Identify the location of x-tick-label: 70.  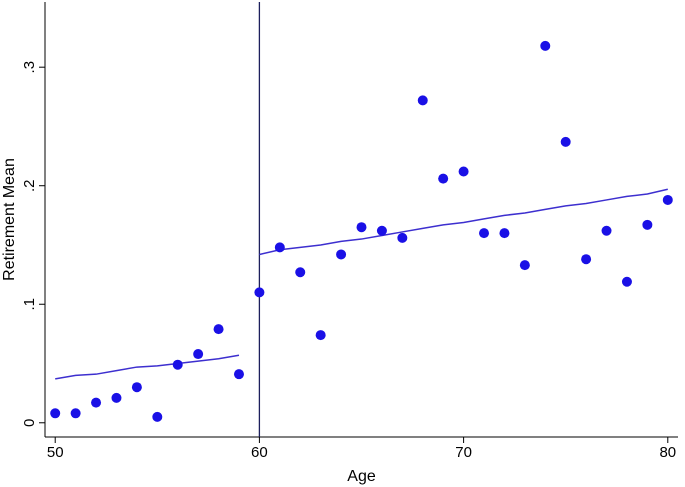
(463, 452).